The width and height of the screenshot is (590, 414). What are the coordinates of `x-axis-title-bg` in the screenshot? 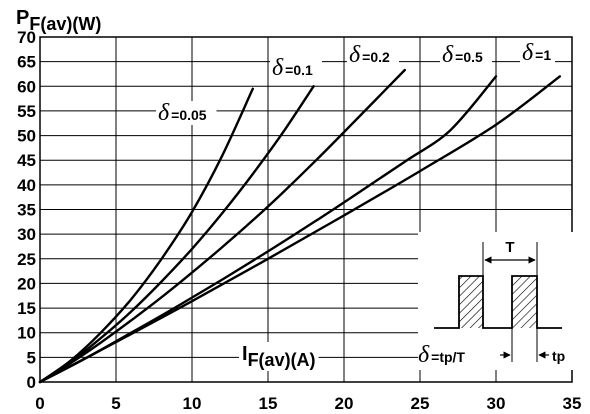 It's located at (279, 356).